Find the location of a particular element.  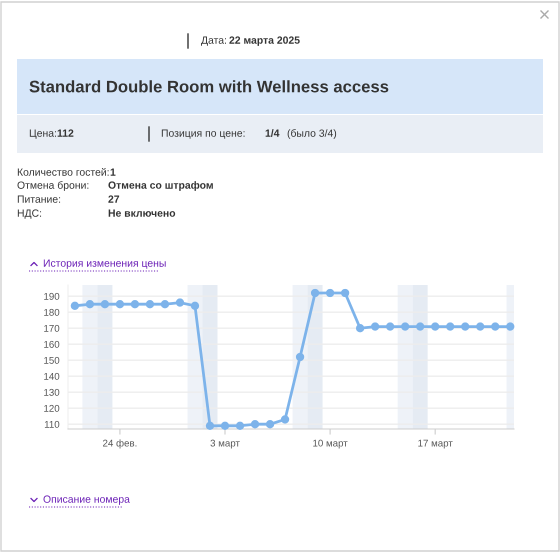

text: (было 3/4) is located at coordinates (312, 134).